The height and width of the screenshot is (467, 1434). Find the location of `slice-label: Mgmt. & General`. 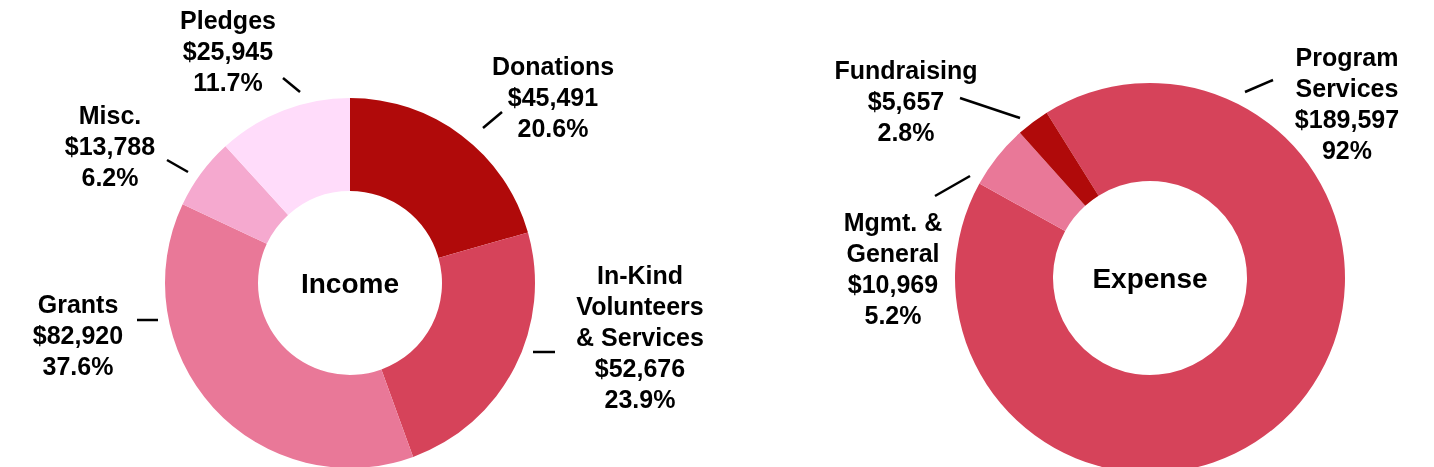

slice-label: Mgmt. & General is located at coordinates (893, 237).